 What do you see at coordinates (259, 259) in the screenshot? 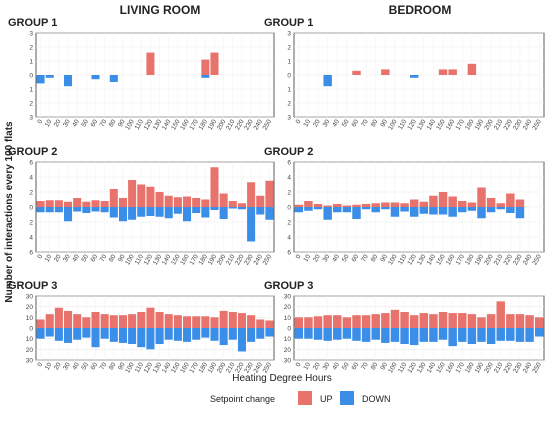
I see `x-tick-label: 240` at bounding box center [259, 259].